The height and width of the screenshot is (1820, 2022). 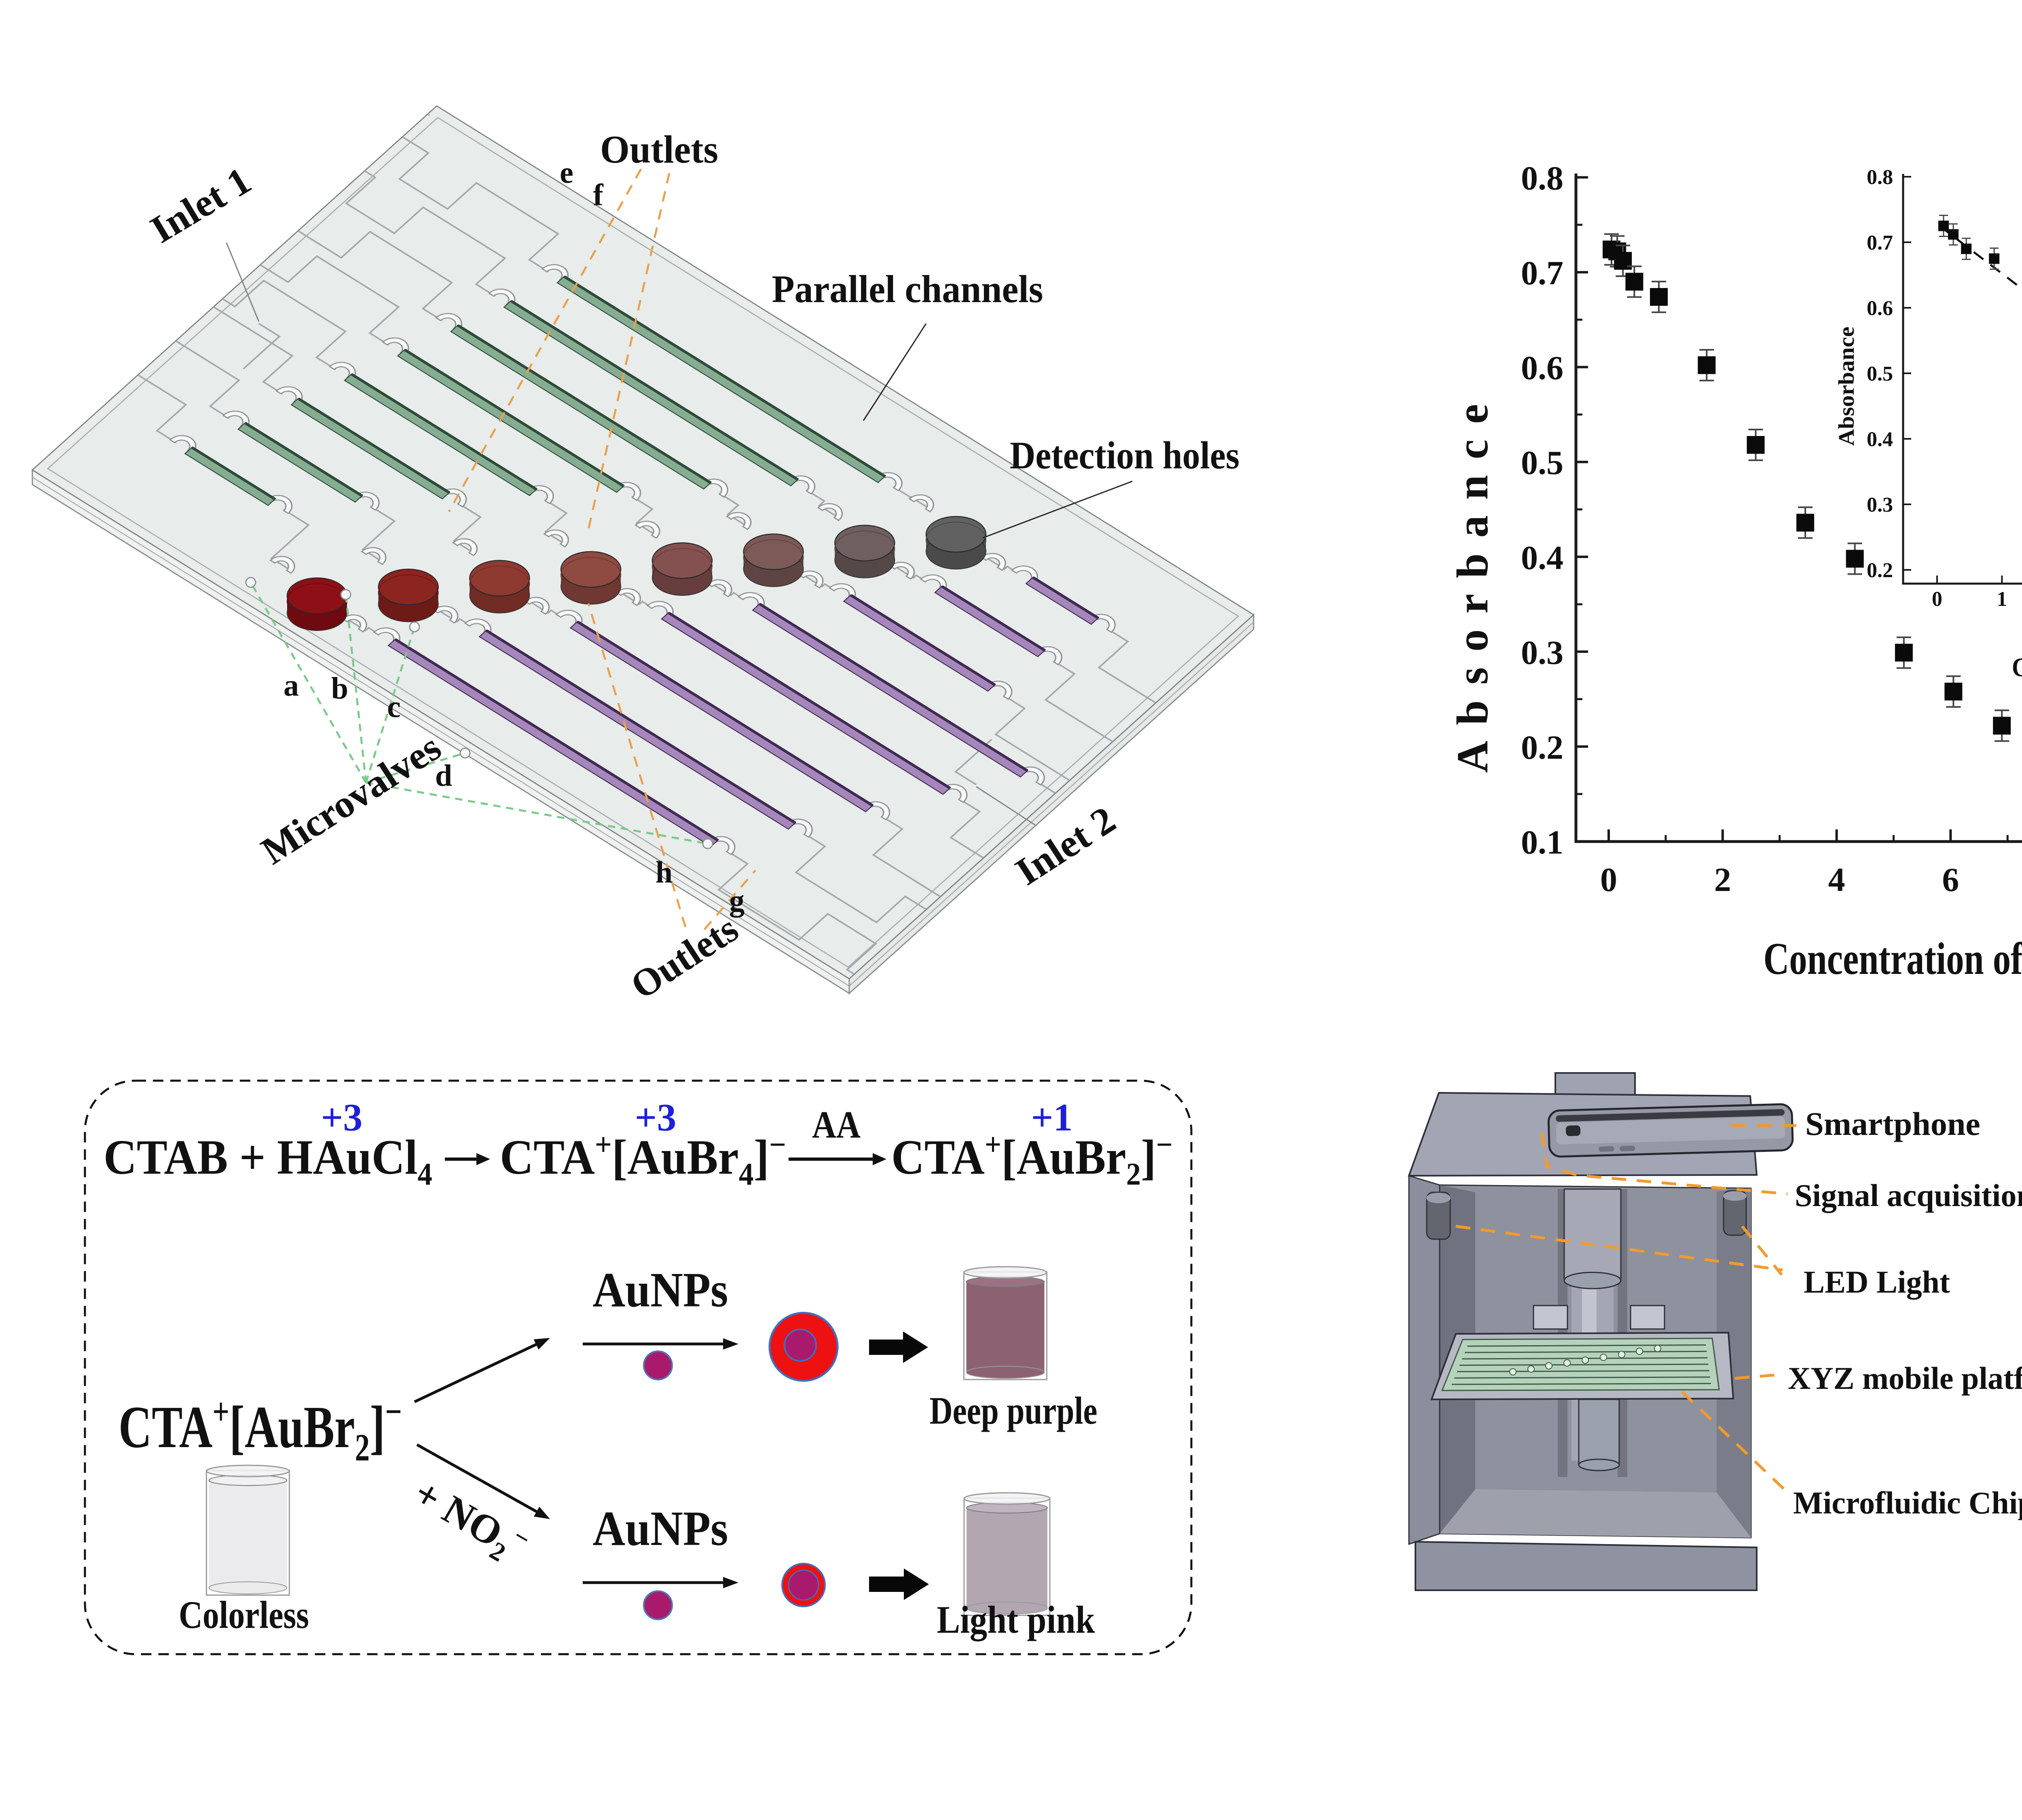 What do you see at coordinates (598, 195) in the screenshot?
I see `svg-text: f` at bounding box center [598, 195].